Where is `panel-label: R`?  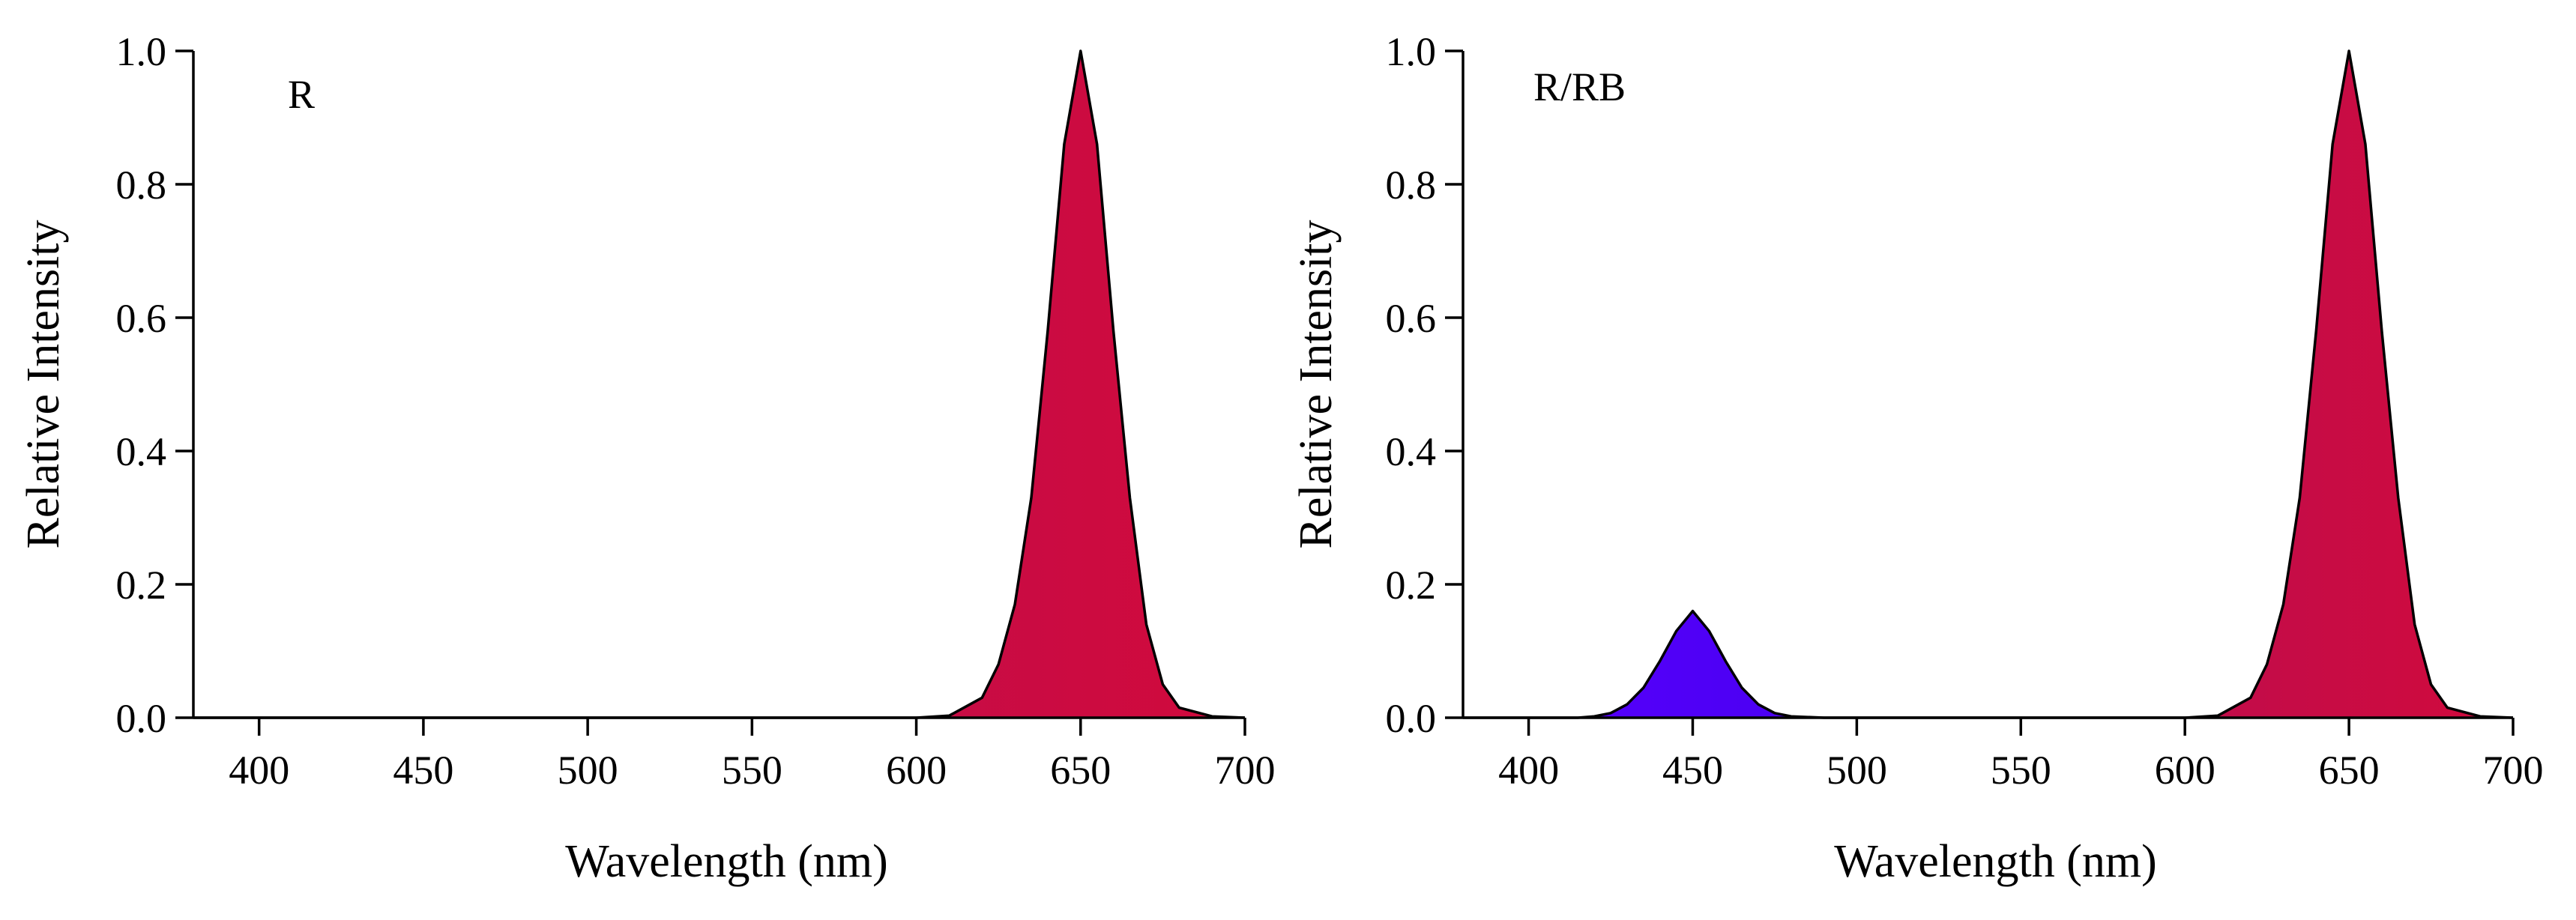
panel-label: R is located at coordinates (302, 94).